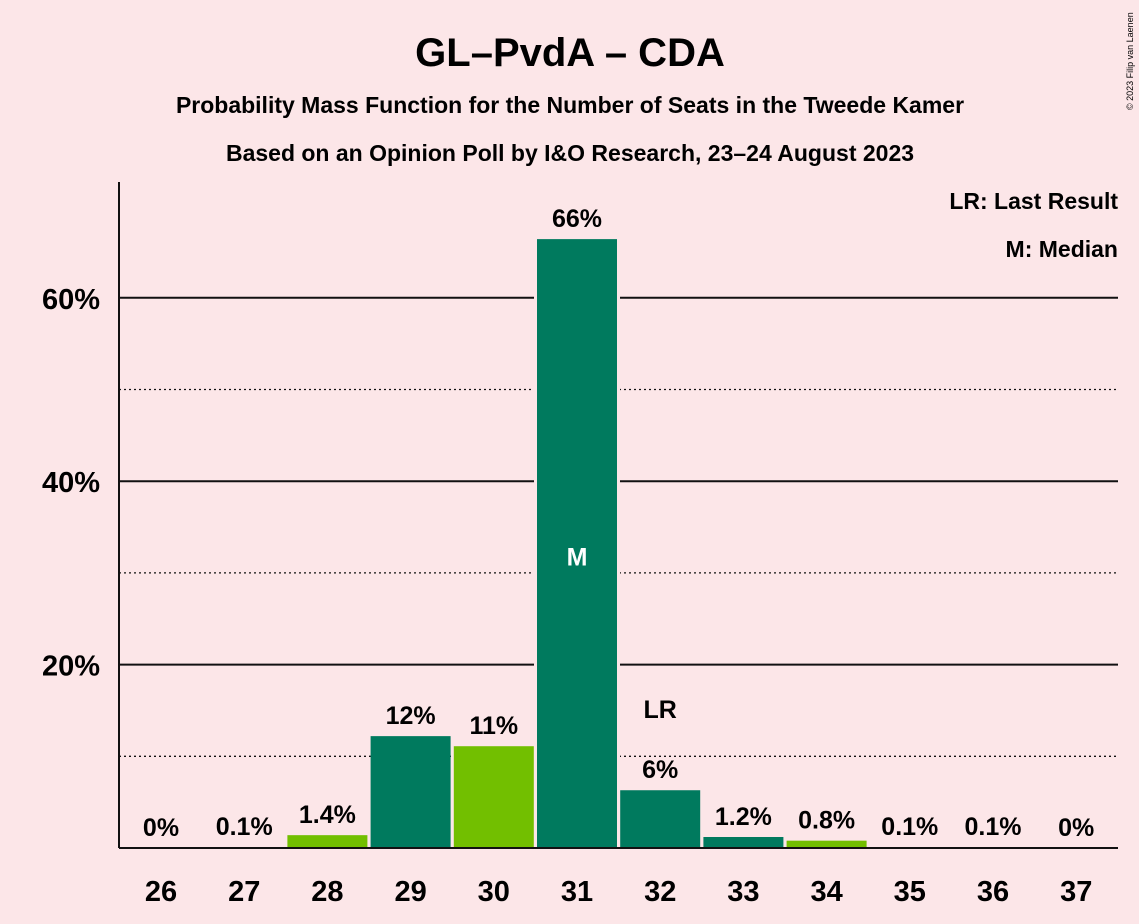 The height and width of the screenshot is (924, 1139). Describe the element at coordinates (577, 558) in the screenshot. I see `median-marker: M` at that location.